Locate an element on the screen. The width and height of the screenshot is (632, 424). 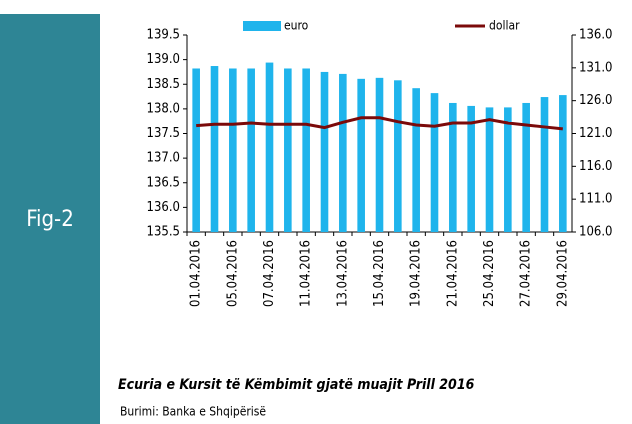
x-tick-label: 05.04.2016 is located at coordinates (232, 273).